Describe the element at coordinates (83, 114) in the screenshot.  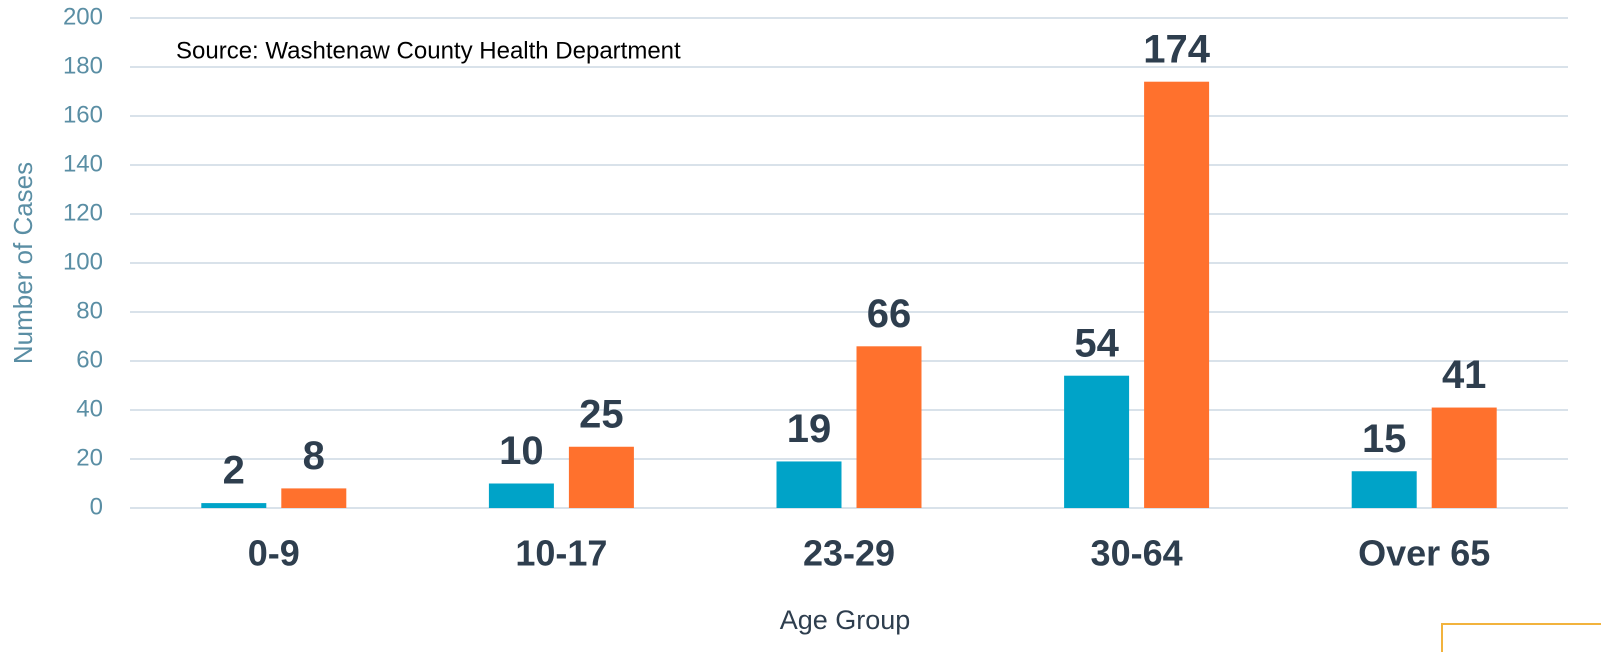
I see `y-tick-label: 160` at that location.